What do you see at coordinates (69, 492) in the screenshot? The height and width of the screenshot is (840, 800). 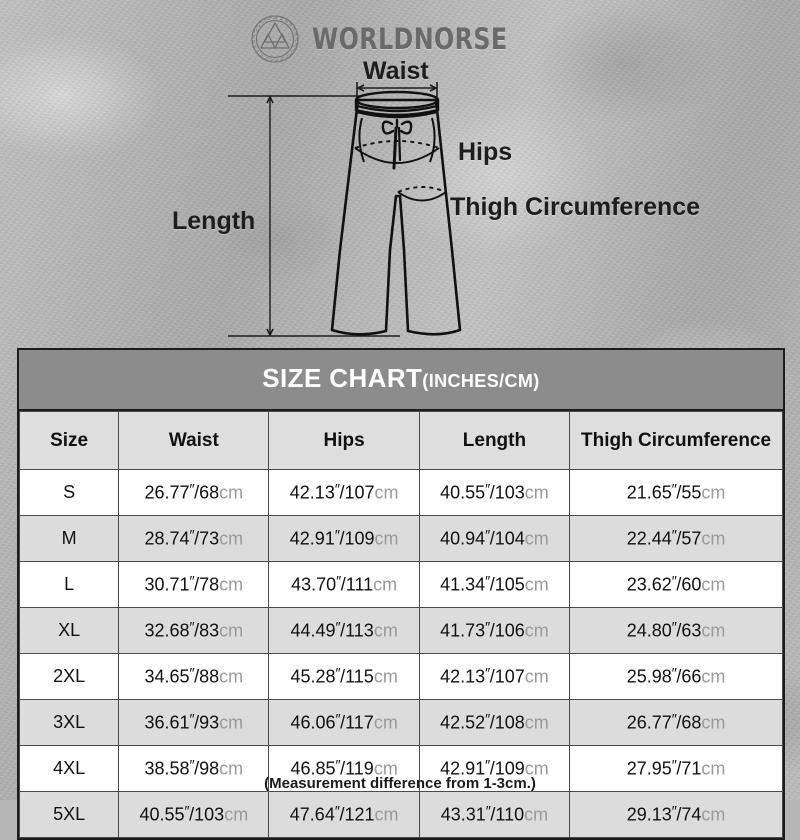 I see `size-cell-s: S` at bounding box center [69, 492].